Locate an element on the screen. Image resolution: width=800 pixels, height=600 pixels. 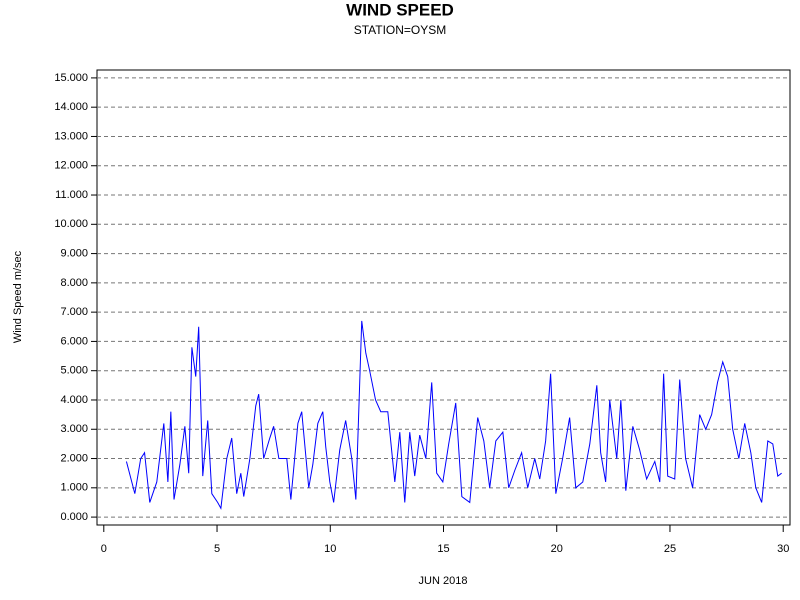
chart-subtitle: STATION=OYSM is located at coordinates (400, 30).